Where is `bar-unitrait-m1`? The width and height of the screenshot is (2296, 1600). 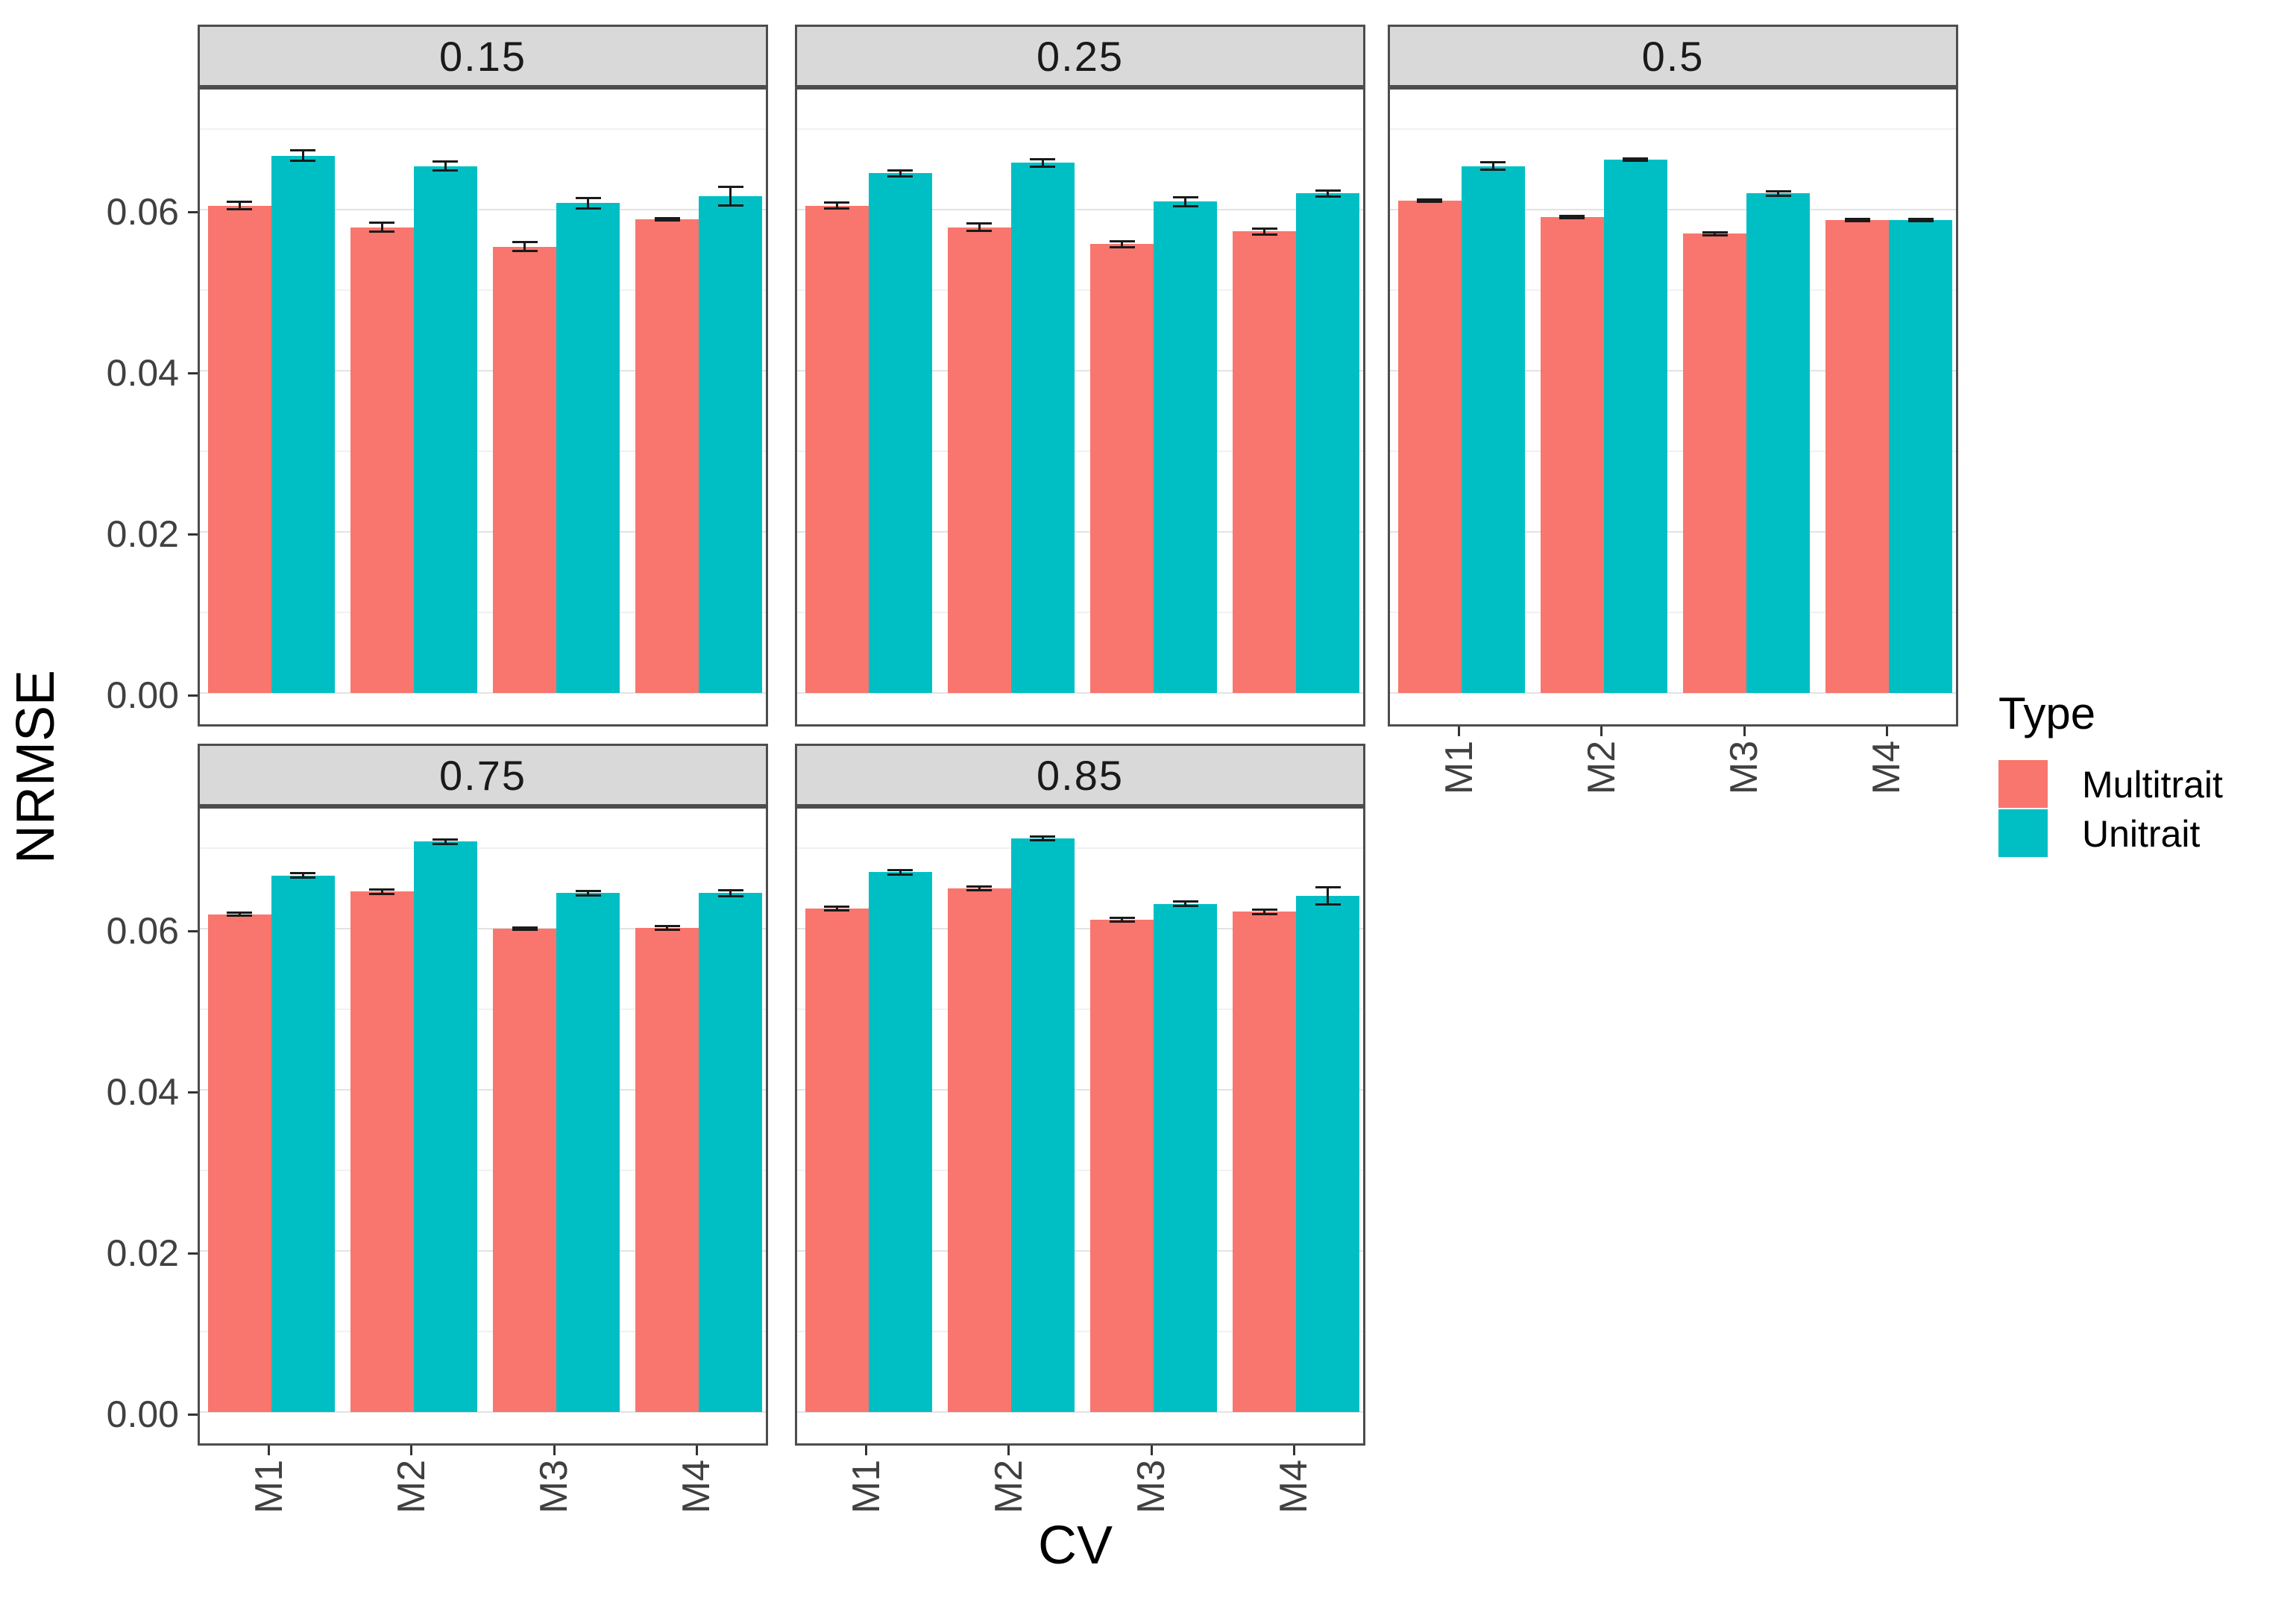
bar-unitrait-m1 is located at coordinates (303, 1144).